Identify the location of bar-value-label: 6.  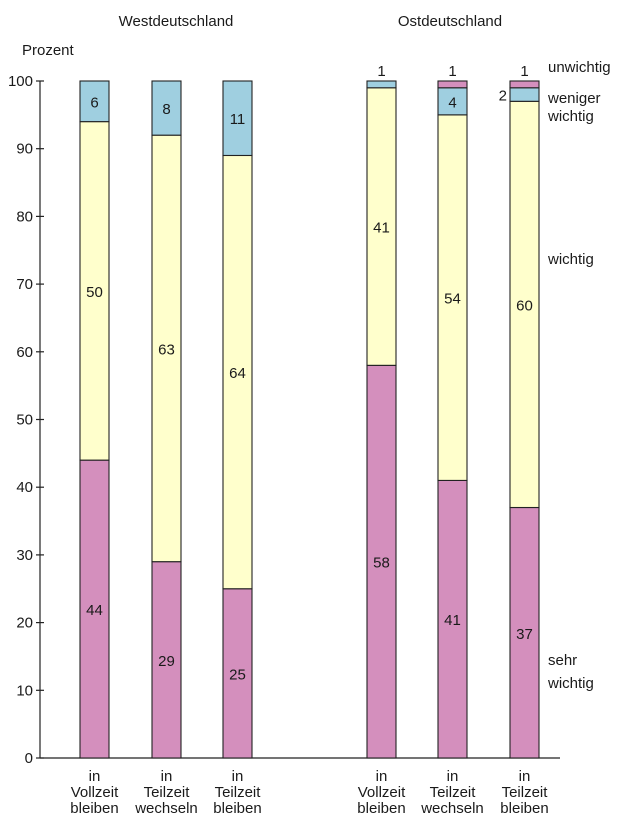
(94, 102).